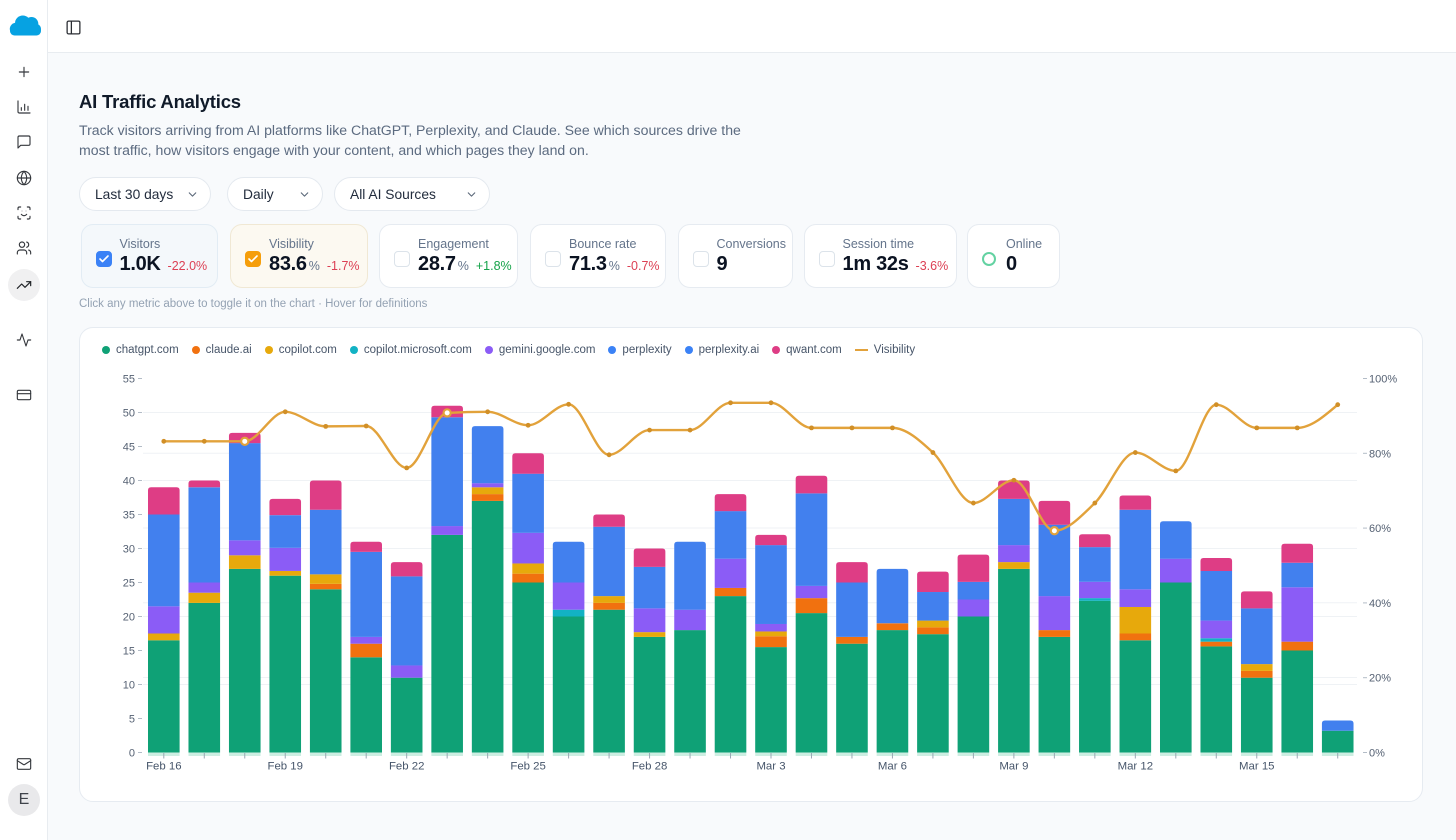 This screenshot has width=1456, height=840. Describe the element at coordinates (1135, 767) in the screenshot. I see `svg-text: Mar 12` at that location.